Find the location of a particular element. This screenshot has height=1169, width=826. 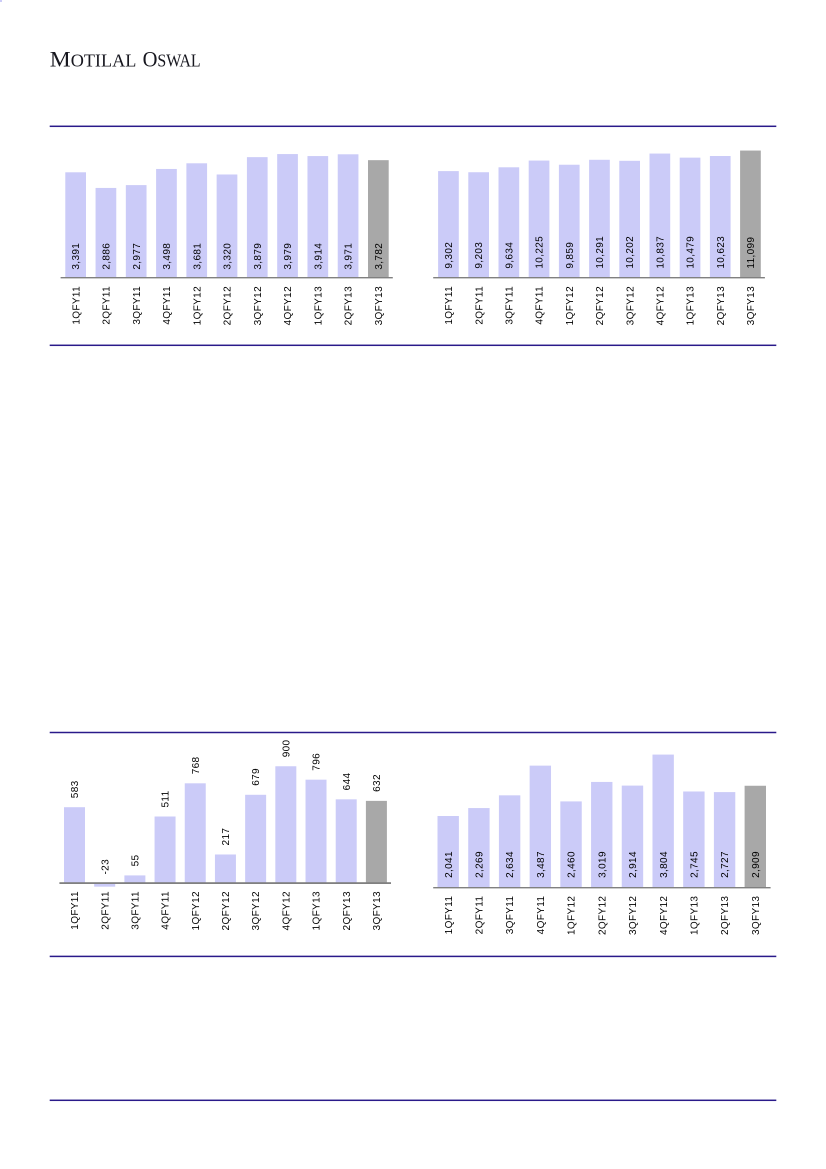

svg-text: 679 is located at coordinates (256, 777).